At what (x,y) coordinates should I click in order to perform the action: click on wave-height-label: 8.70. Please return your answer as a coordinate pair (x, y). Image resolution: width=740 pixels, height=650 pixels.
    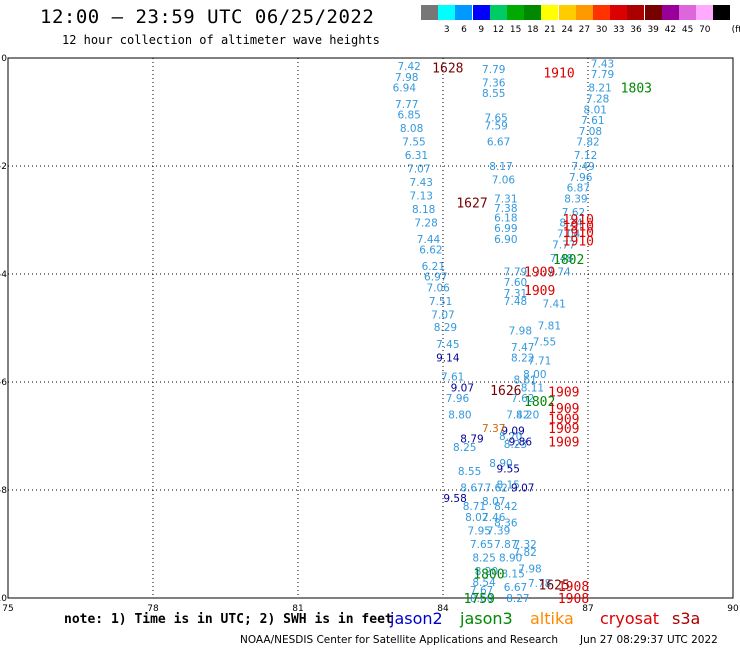
    Looking at the image, I should click on (510, 437).